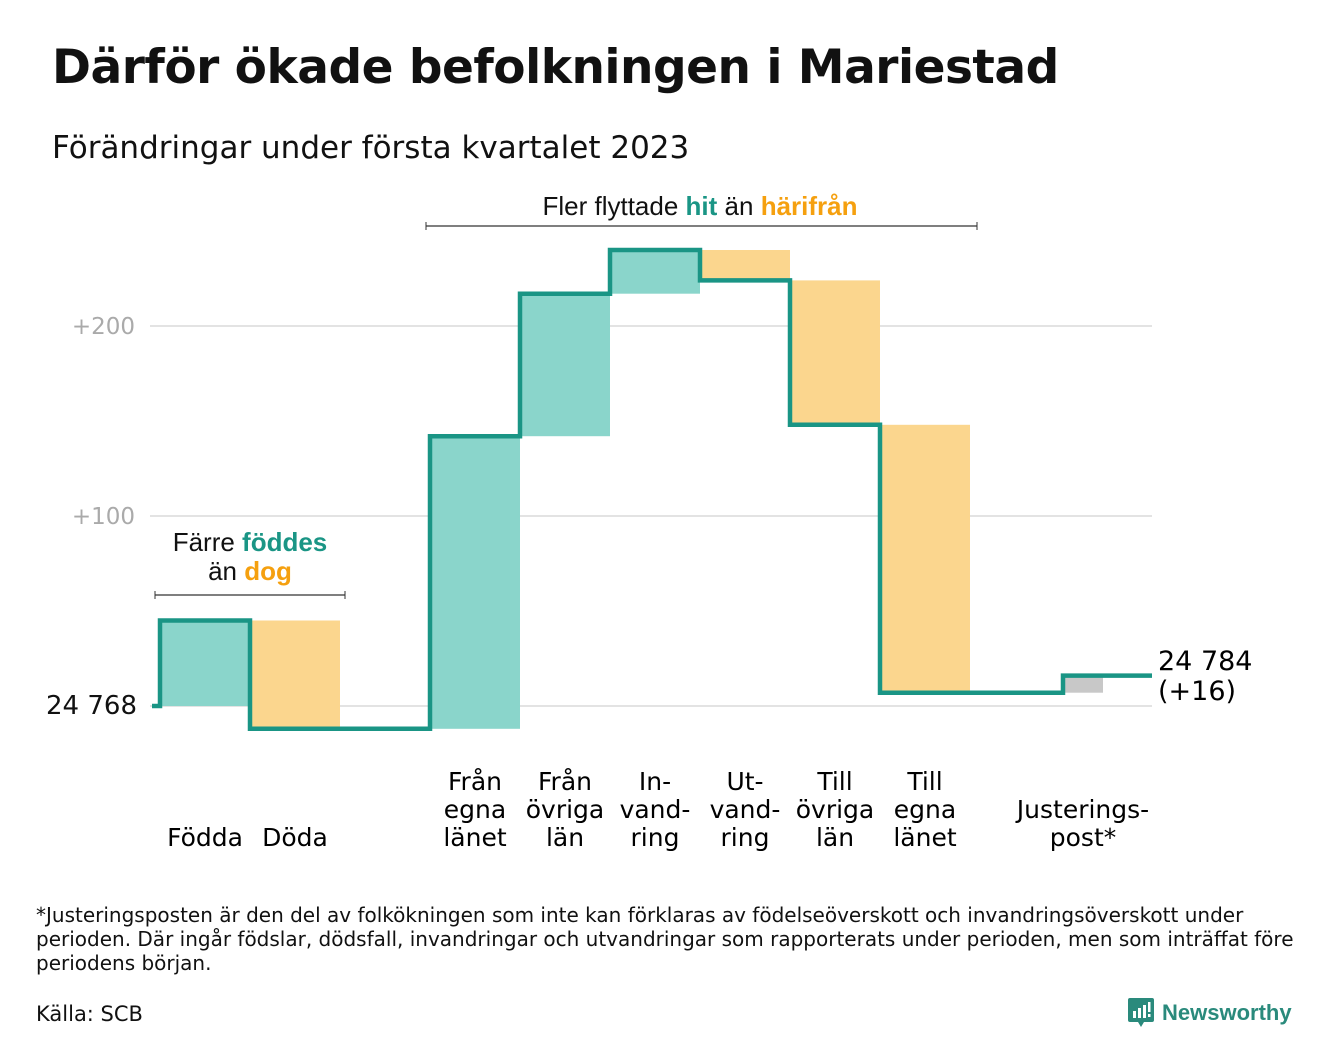 This screenshot has height=1060, width=1340. Describe the element at coordinates (1083, 684) in the screenshot. I see `bar-adjust` at that location.